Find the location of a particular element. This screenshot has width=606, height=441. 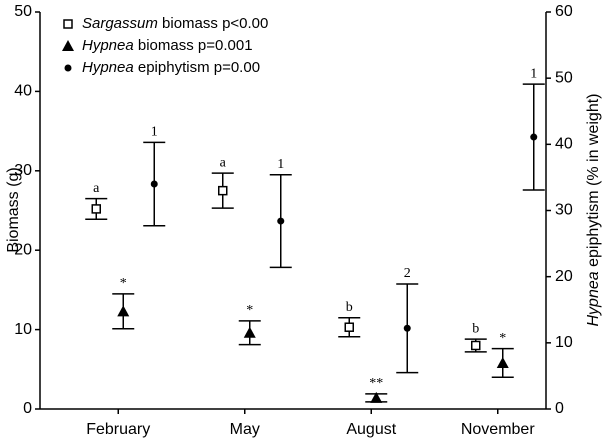

x-tick-label: August is located at coordinates (371, 429).